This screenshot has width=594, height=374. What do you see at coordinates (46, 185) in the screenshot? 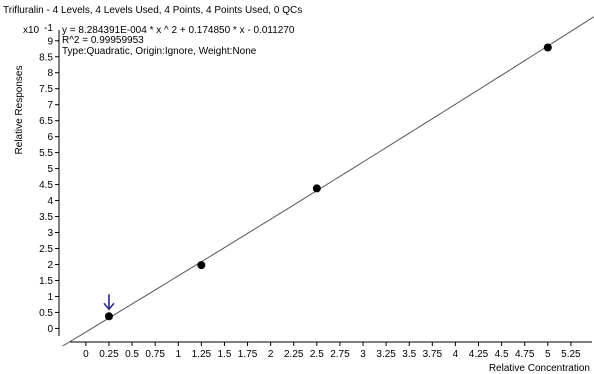
I see `y-tick-label: 4.5` at bounding box center [46, 185].